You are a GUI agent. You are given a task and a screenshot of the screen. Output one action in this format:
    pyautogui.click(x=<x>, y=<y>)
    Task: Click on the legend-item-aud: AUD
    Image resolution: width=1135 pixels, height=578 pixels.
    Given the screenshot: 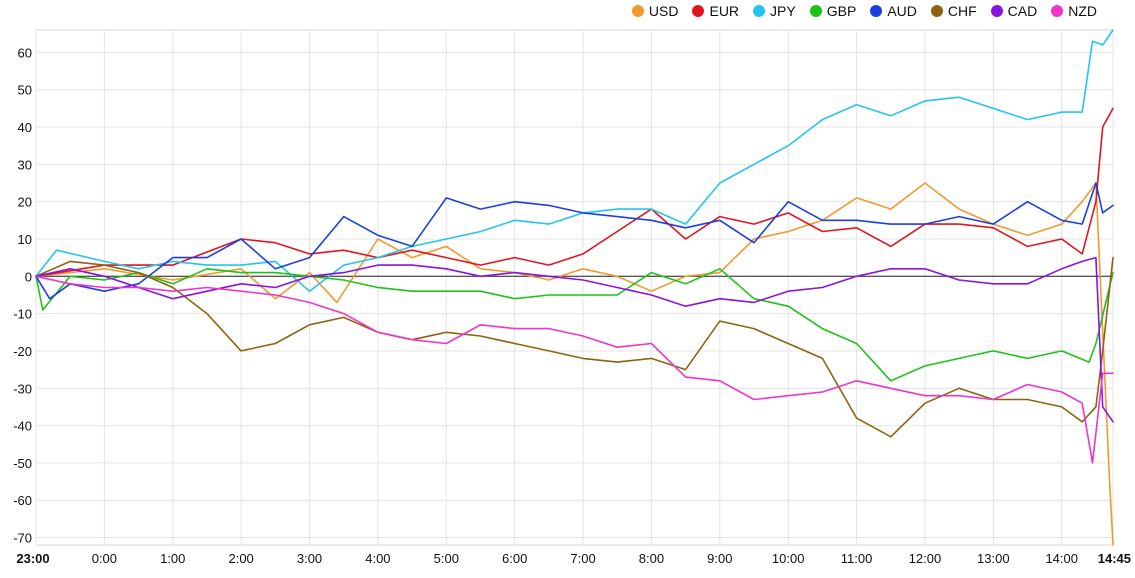 What is the action you would take?
    pyautogui.click(x=893, y=11)
    